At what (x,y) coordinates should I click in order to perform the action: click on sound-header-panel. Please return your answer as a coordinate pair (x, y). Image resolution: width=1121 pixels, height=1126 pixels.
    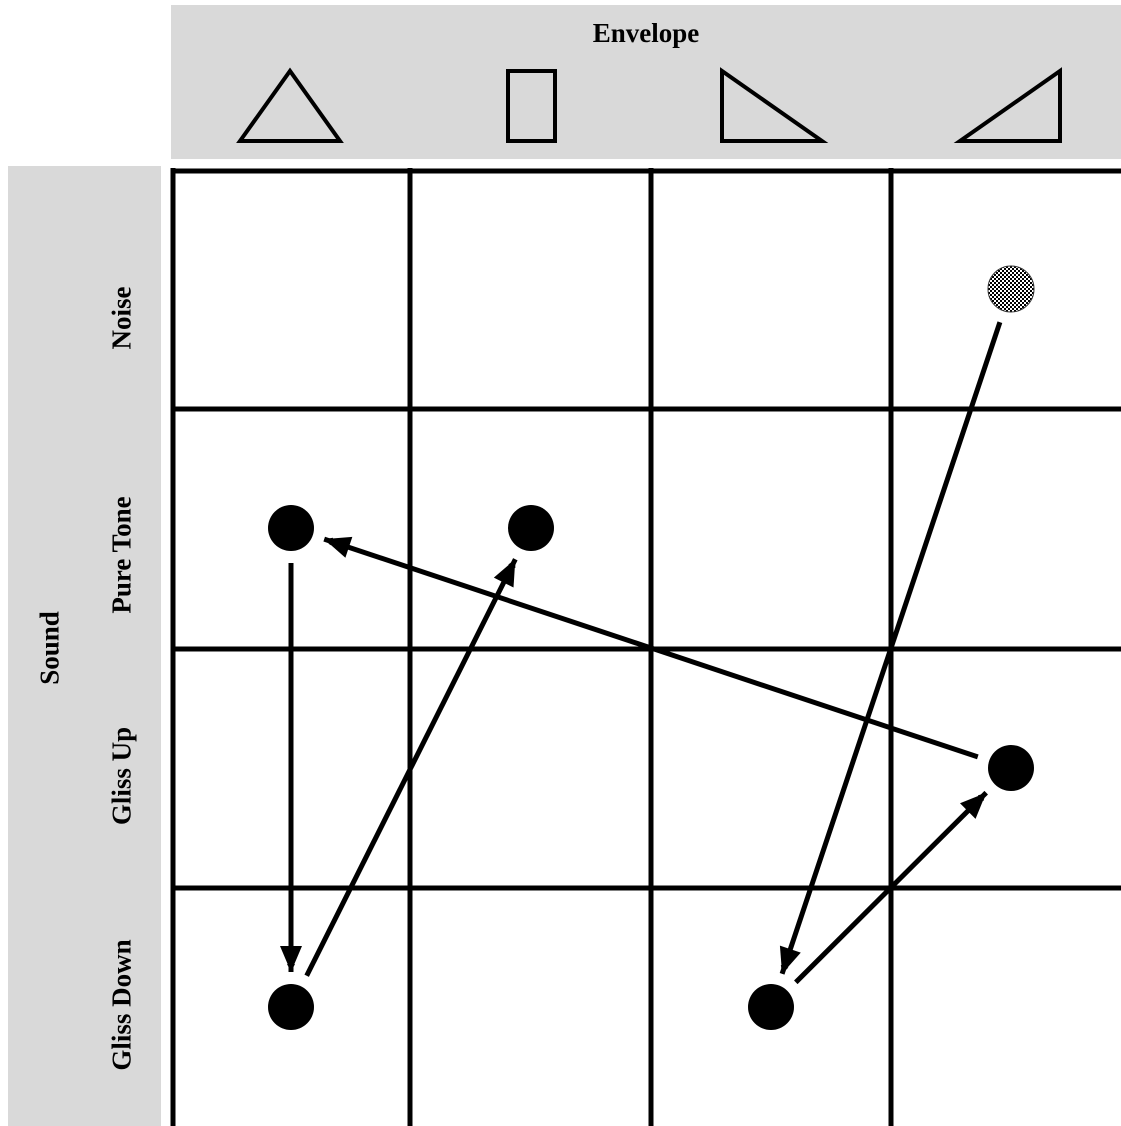
    Looking at the image, I should click on (84, 646).